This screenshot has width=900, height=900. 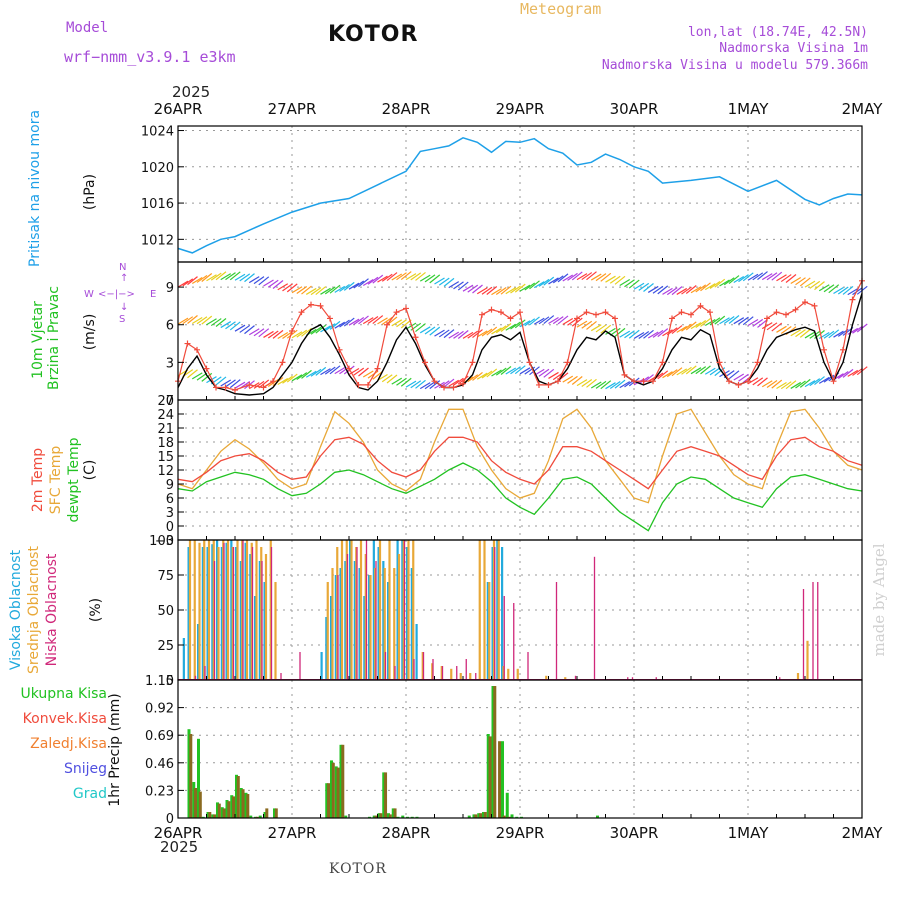 What do you see at coordinates (178, 833) in the screenshot?
I see `x-tick-label-bottom: 26APR` at bounding box center [178, 833].